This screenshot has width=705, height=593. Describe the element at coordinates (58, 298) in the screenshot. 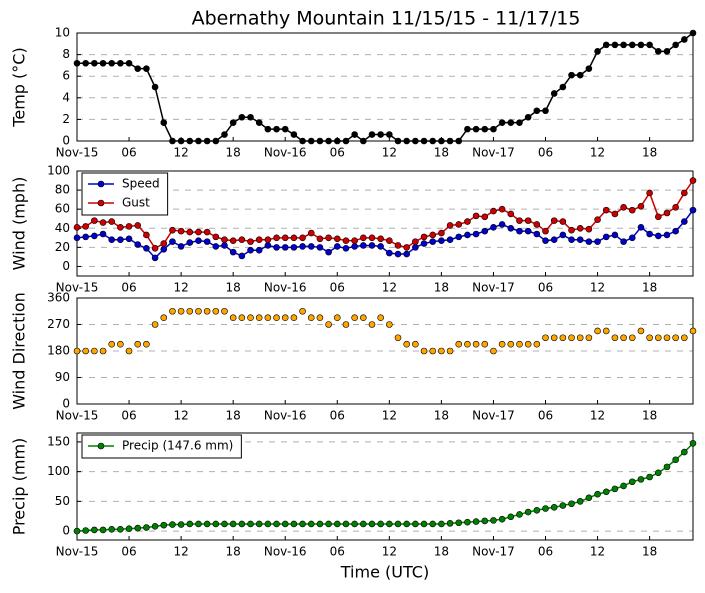

I see `y-tick-label: 360` at that location.